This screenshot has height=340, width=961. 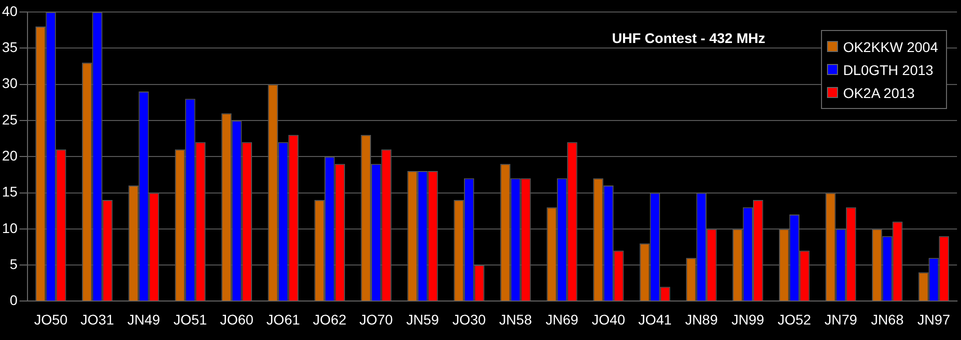 What do you see at coordinates (609, 319) in the screenshot?
I see `x-tick-label: JO40` at bounding box center [609, 319].